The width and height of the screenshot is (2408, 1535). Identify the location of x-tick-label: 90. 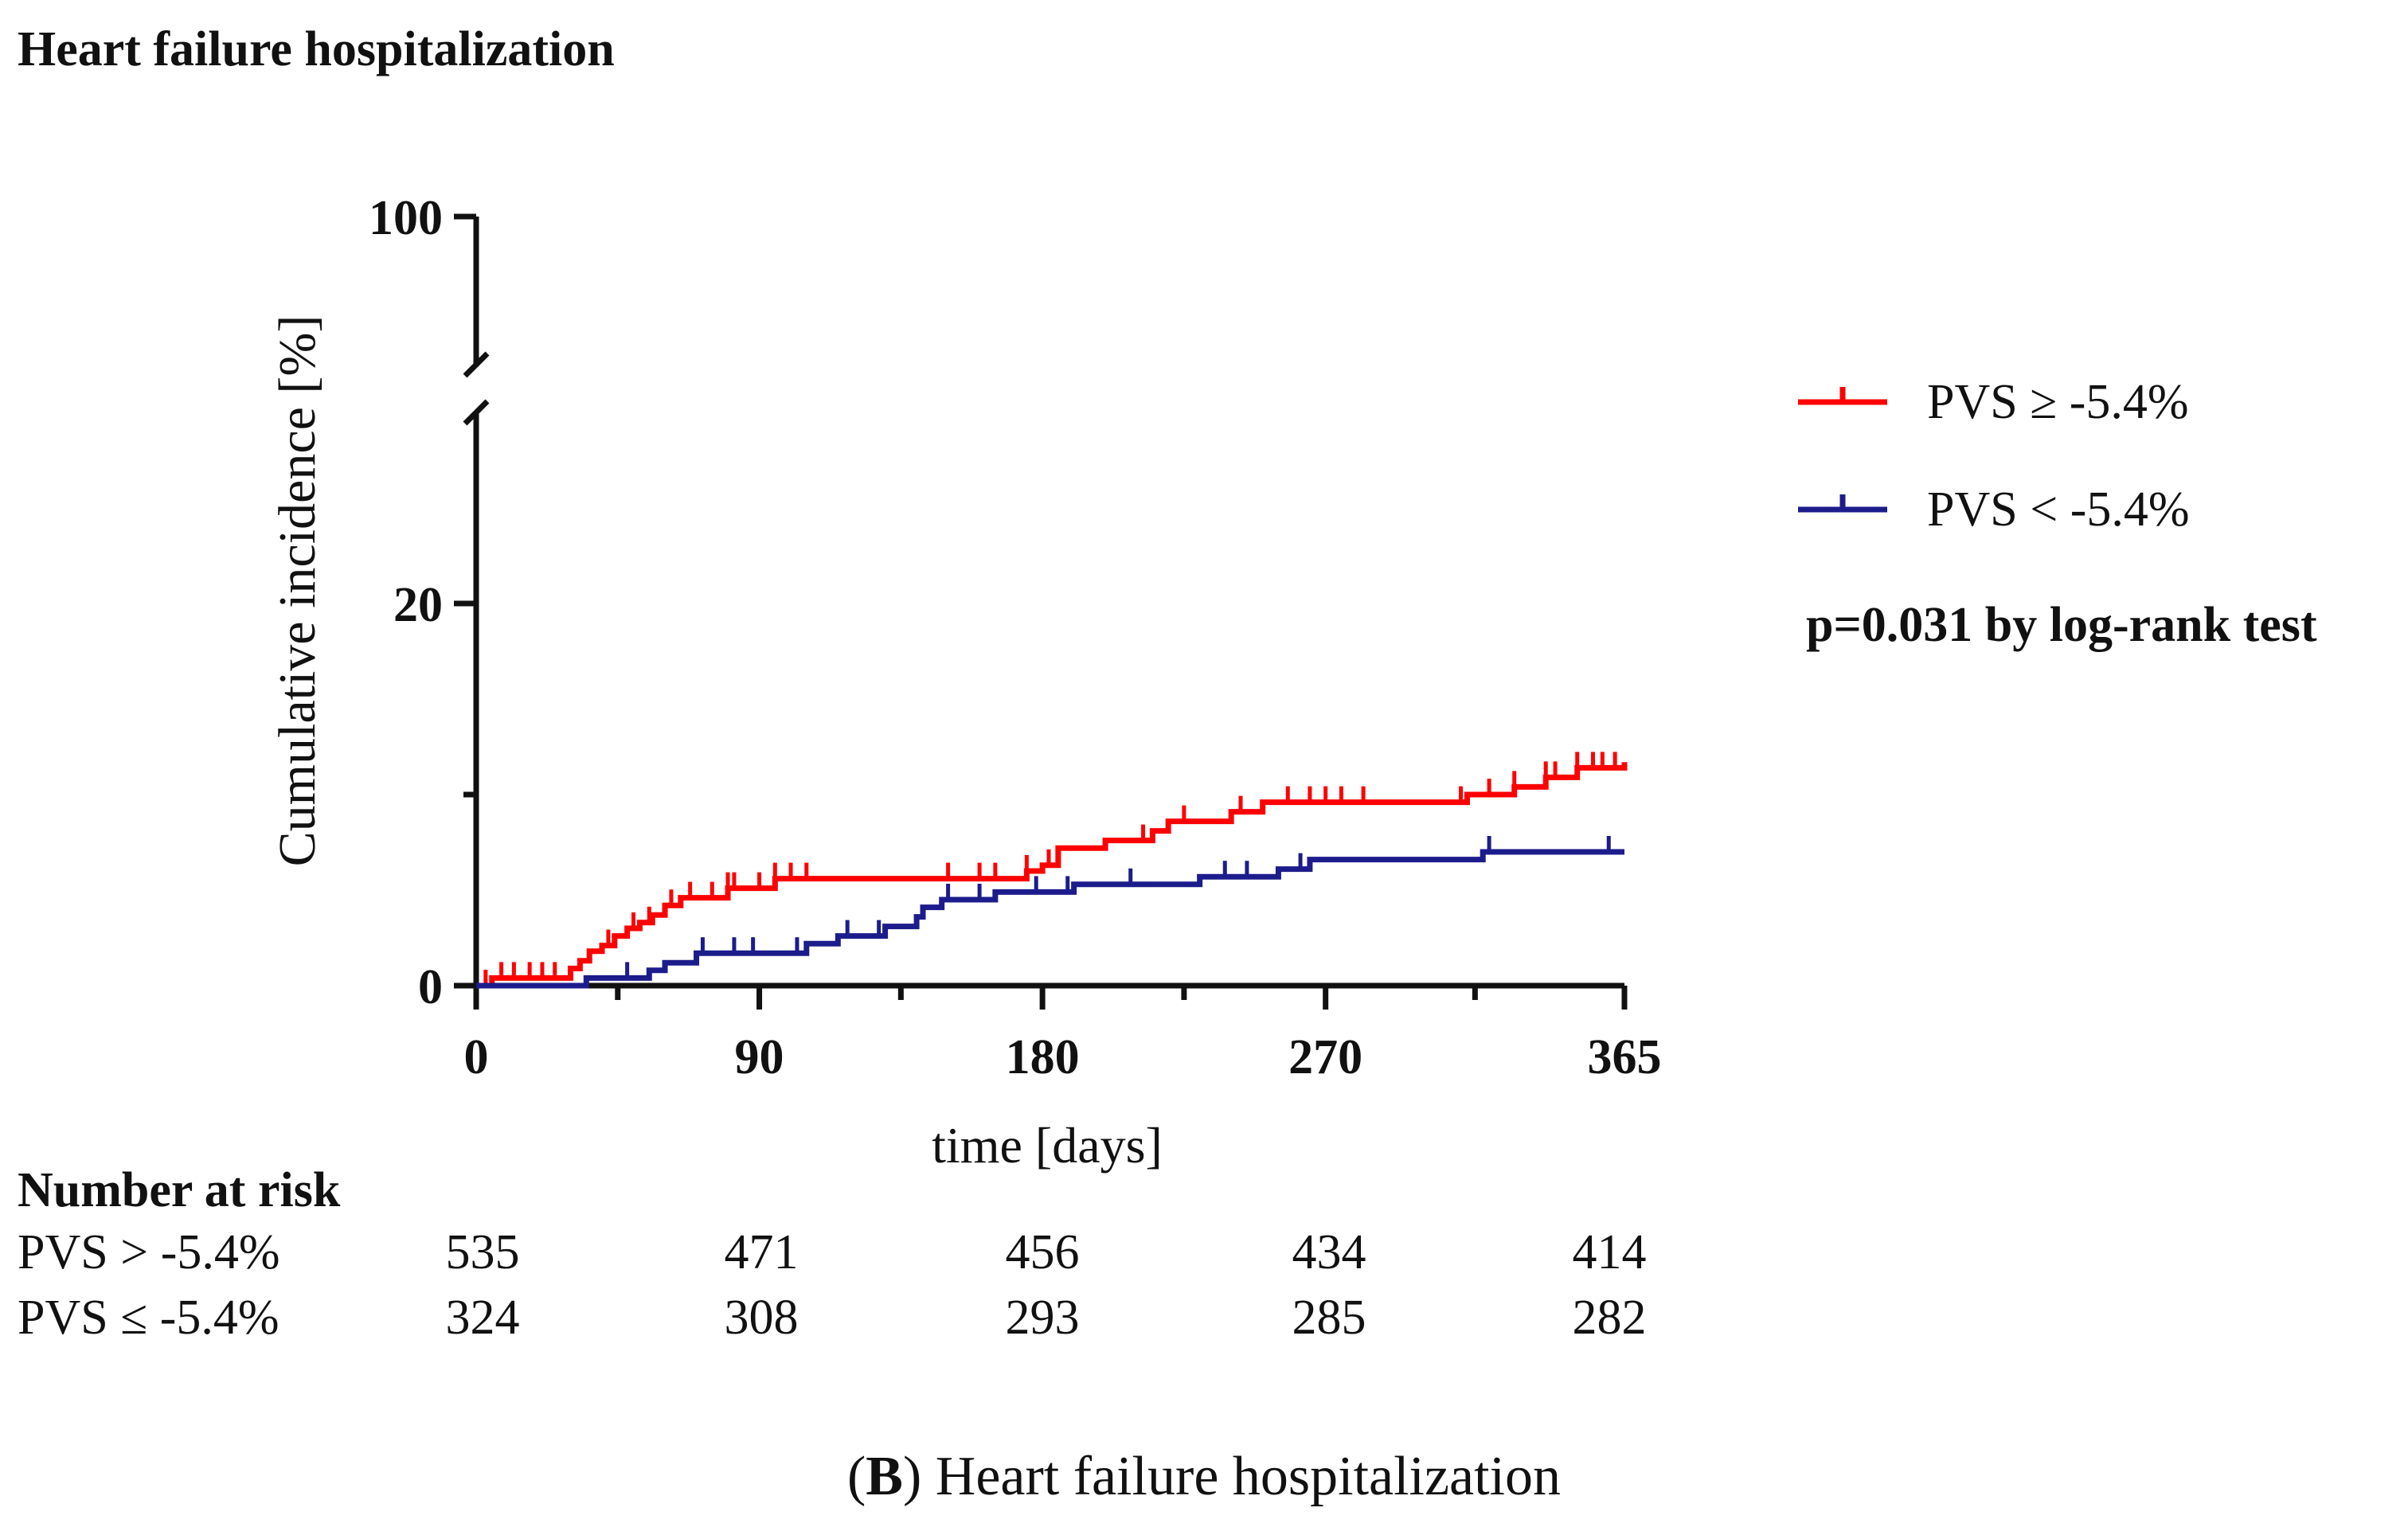
(759, 1057).